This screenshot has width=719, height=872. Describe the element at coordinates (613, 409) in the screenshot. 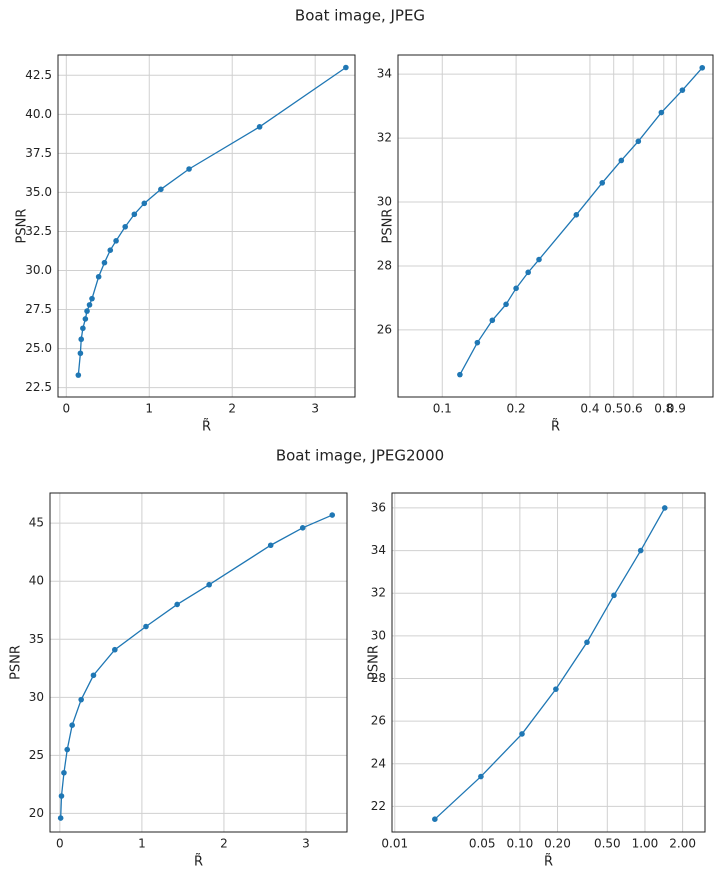

I see `x-tick-label: 0.5` at that location.